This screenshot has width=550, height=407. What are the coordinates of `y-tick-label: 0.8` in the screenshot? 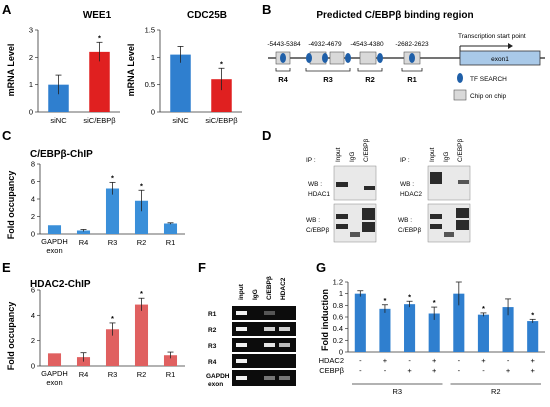 It's located at (338, 305).